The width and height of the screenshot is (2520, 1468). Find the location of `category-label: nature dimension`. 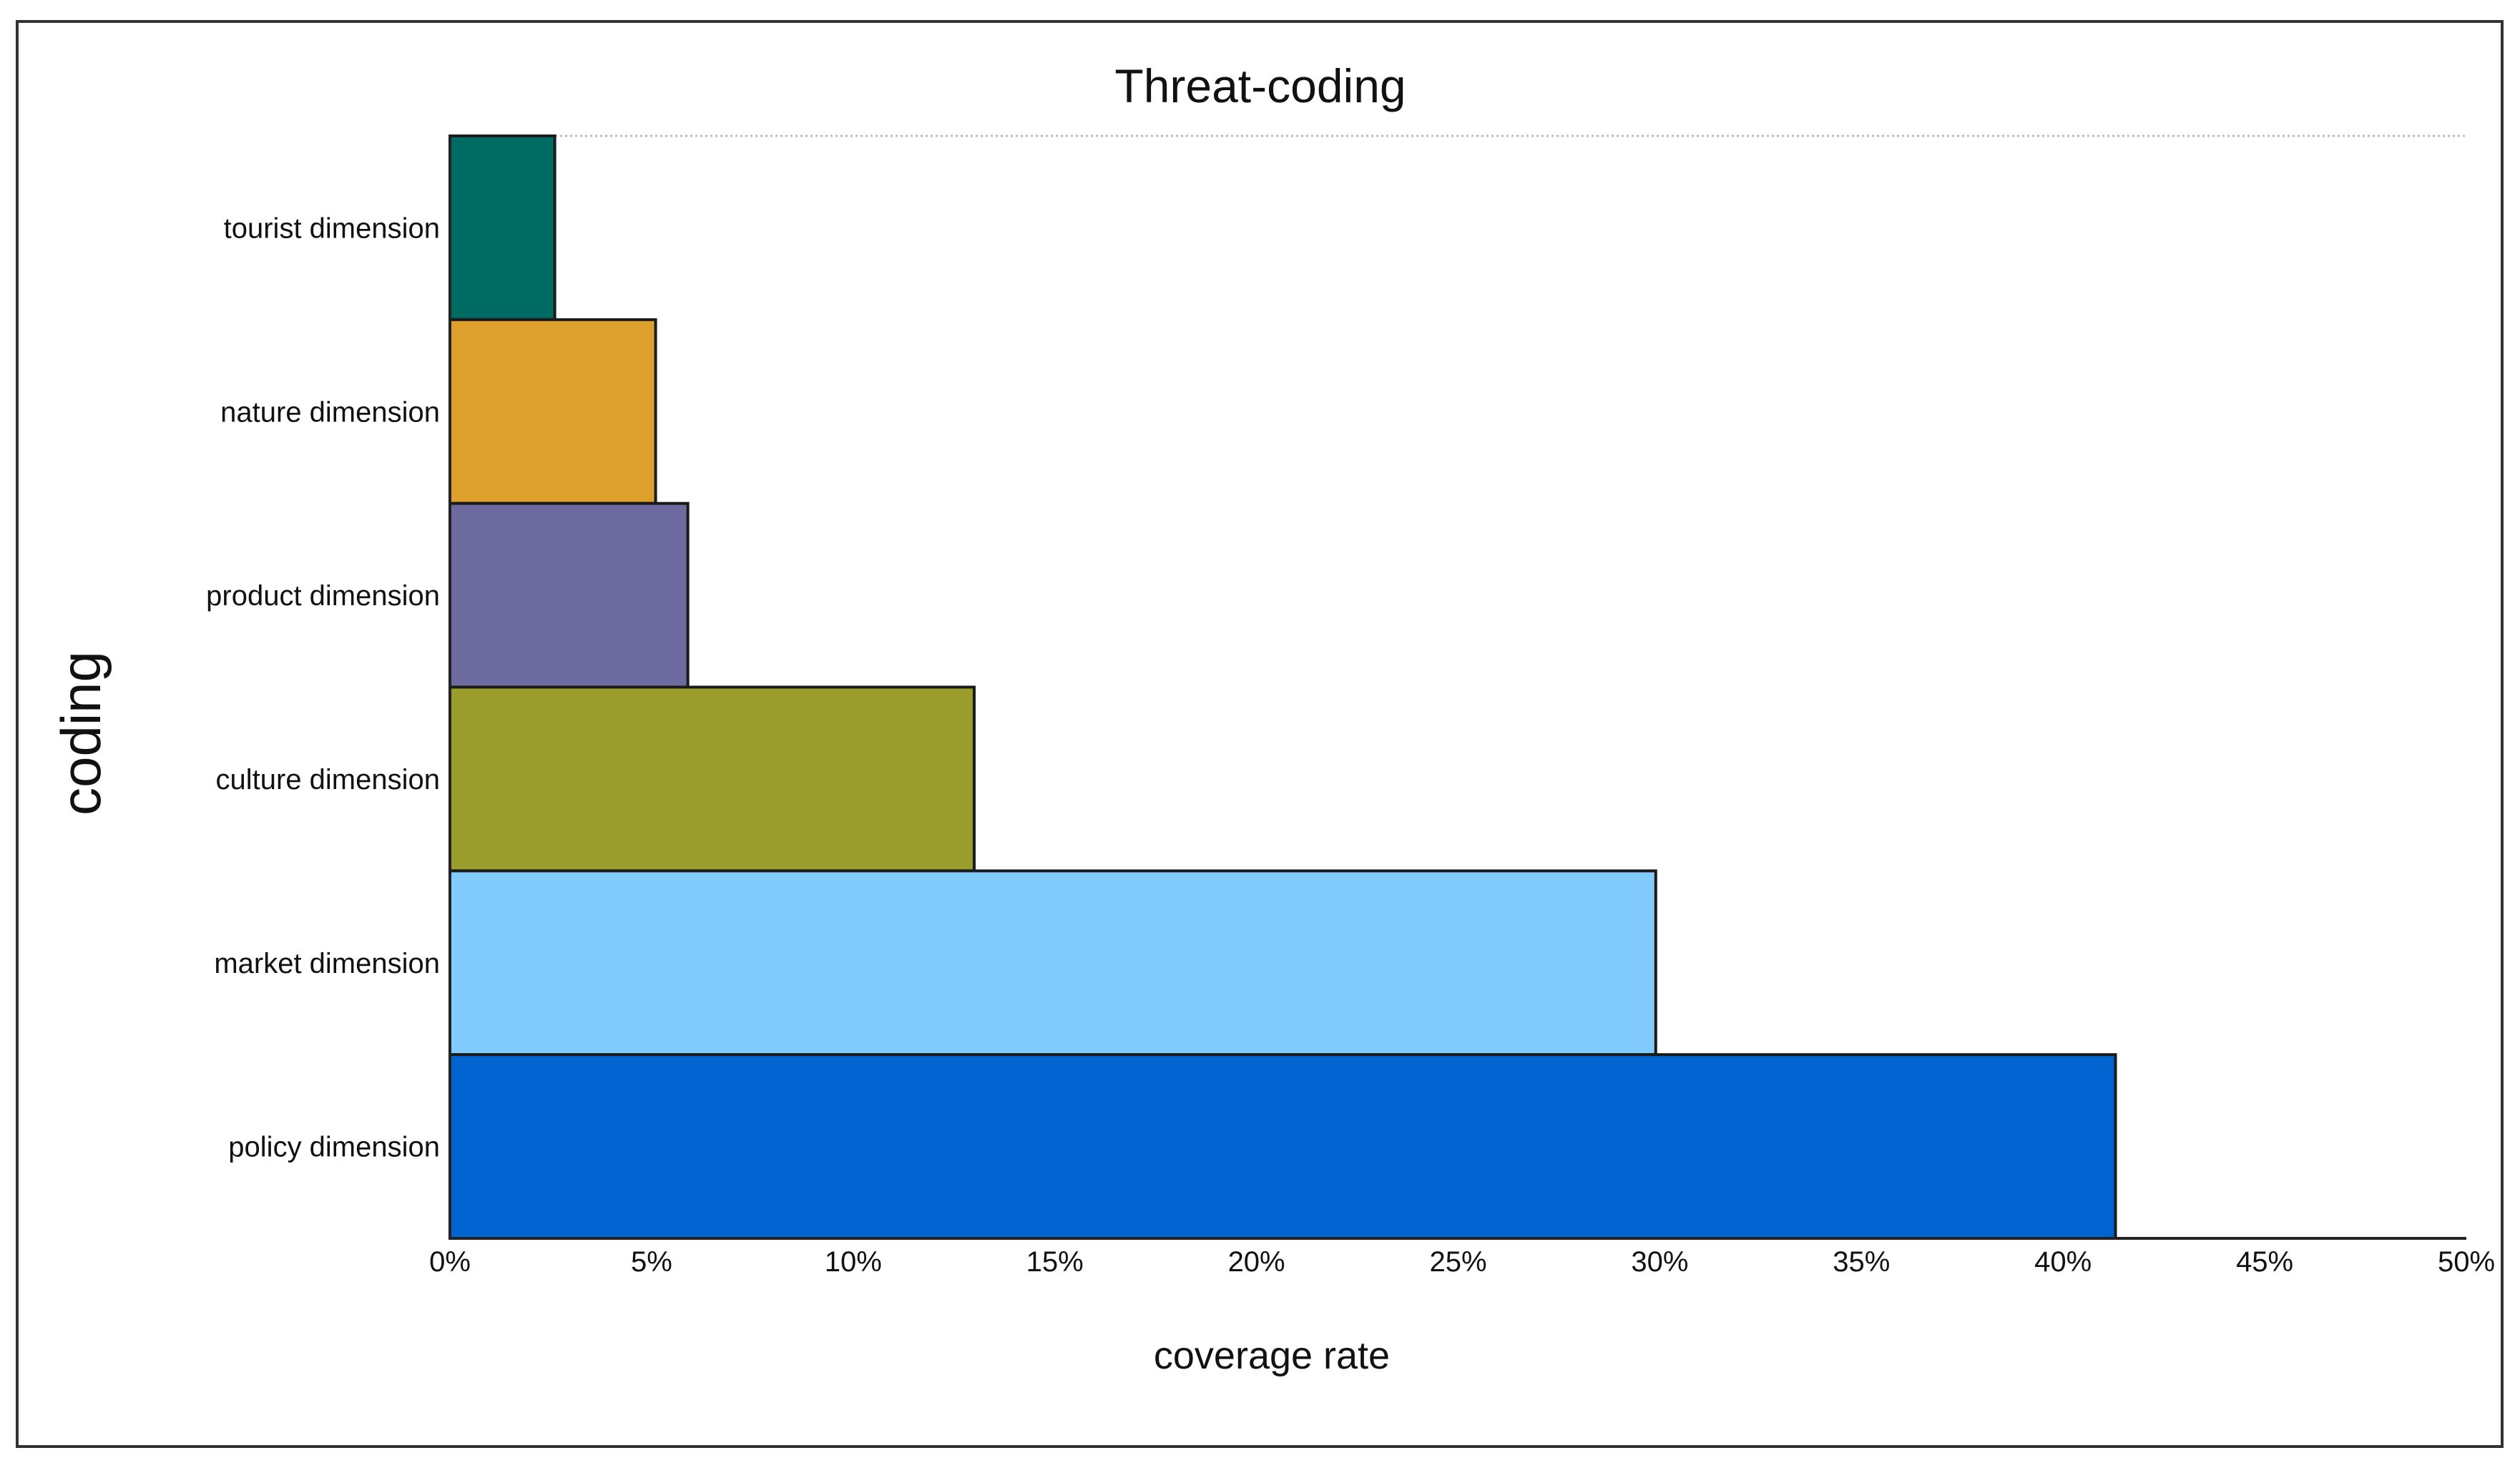

category-label: nature dimension is located at coordinates (330, 412).